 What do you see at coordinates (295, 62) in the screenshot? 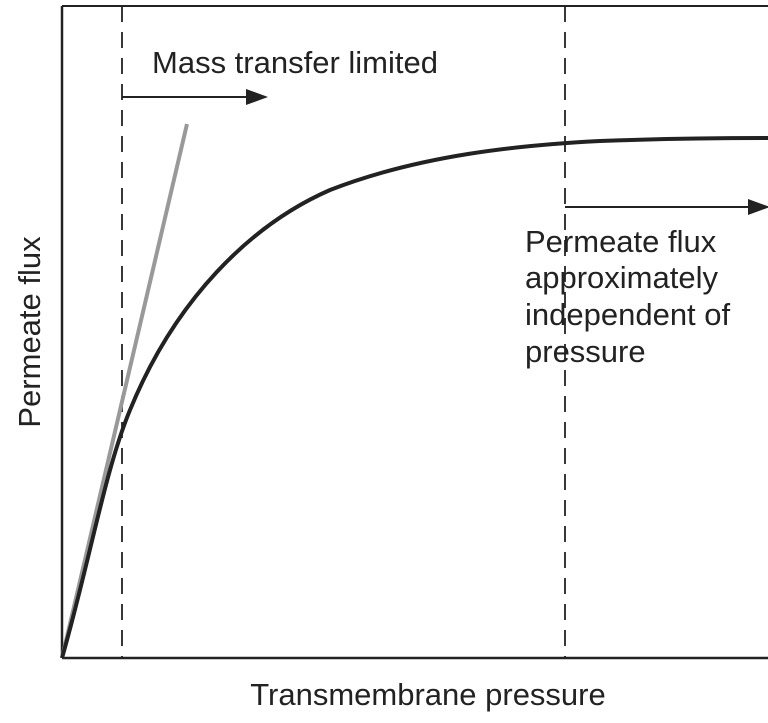
I see `left-annotation: Mass transfer limited` at bounding box center [295, 62].